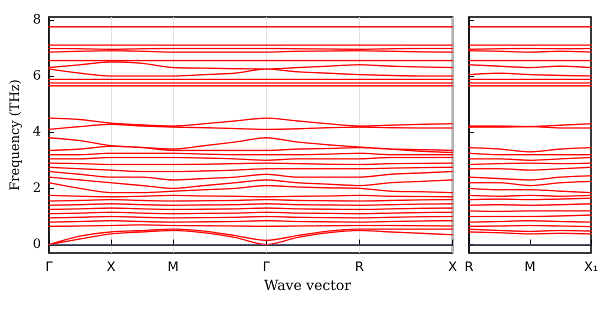 This screenshot has height=310, width=615. I want to click on x-axis-title: Wave vector, so click(307, 286).